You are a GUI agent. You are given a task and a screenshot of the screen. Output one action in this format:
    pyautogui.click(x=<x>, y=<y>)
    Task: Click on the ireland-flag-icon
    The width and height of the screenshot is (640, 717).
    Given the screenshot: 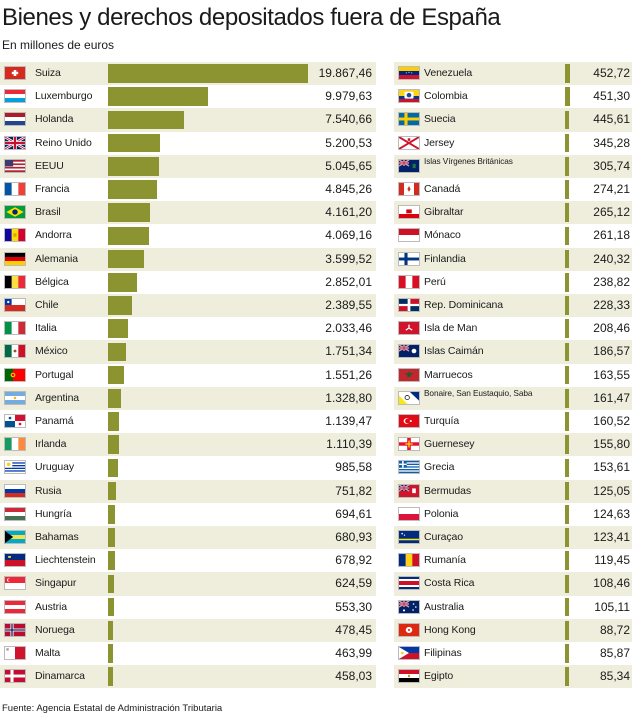 What is the action you would take?
    pyautogui.click(x=15, y=444)
    